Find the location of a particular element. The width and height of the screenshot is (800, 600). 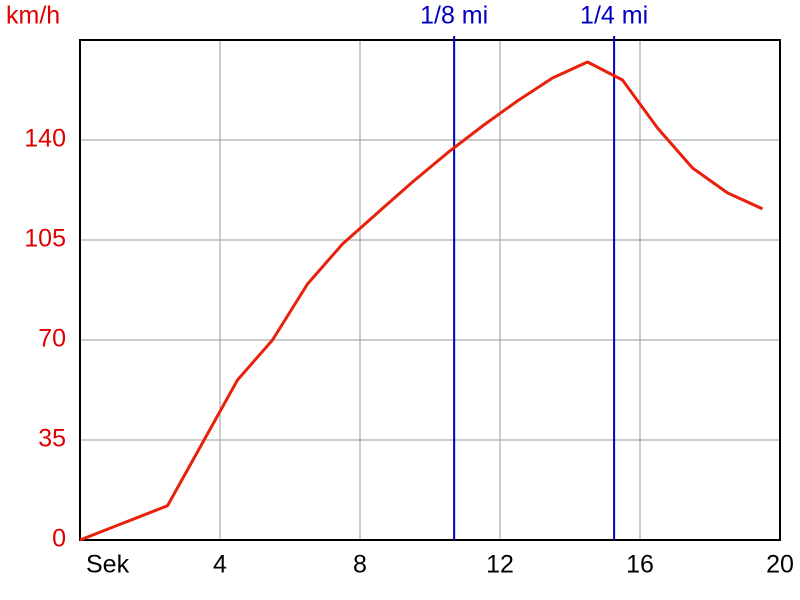

distance-marker-label: 1/4 mi is located at coordinates (614, 16).